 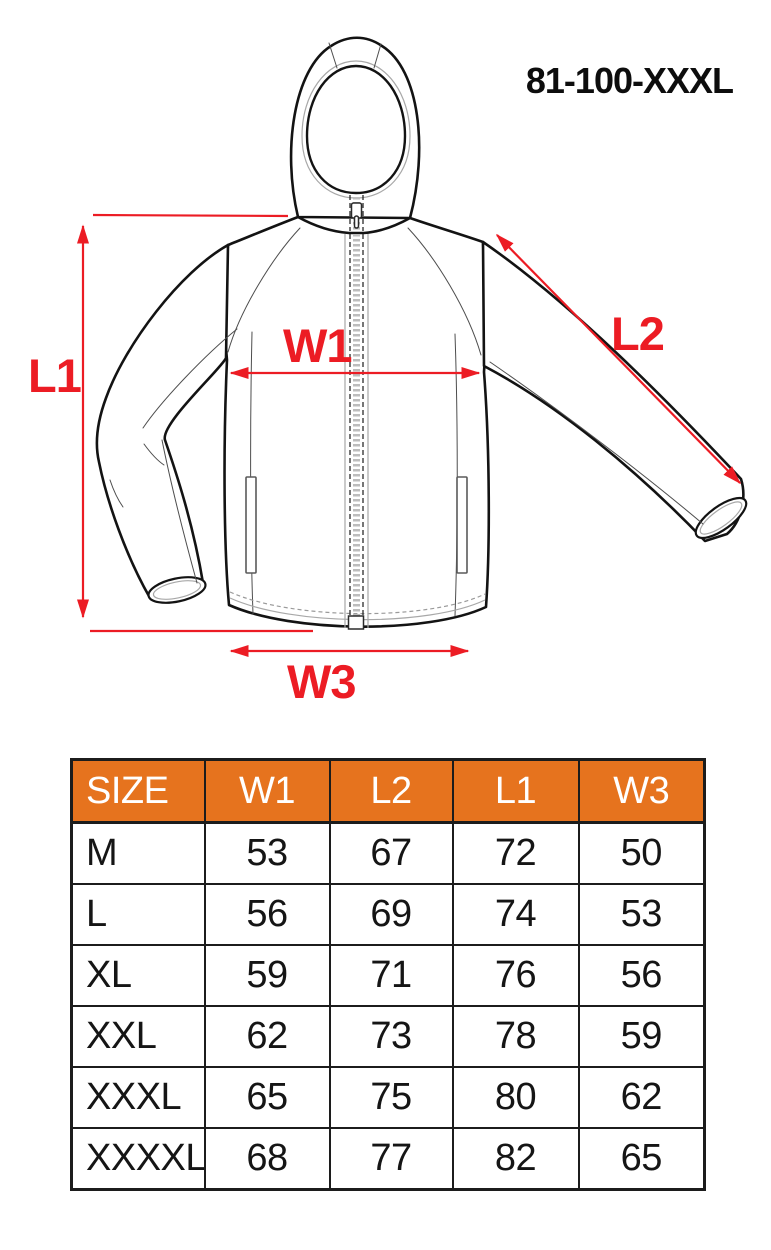 What do you see at coordinates (138, 853) in the screenshot?
I see `size-cell: M` at bounding box center [138, 853].